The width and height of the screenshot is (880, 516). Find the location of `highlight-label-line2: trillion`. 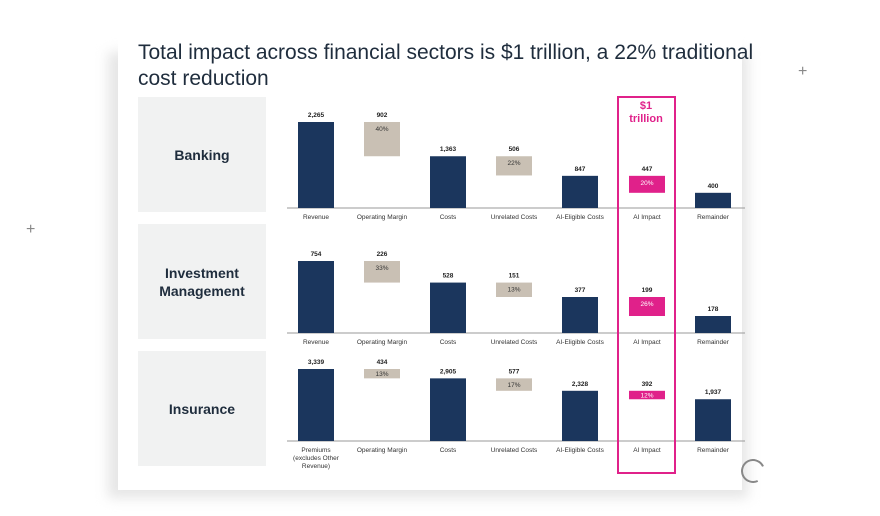

highlight-label-line2: trillion is located at coordinates (646, 119).